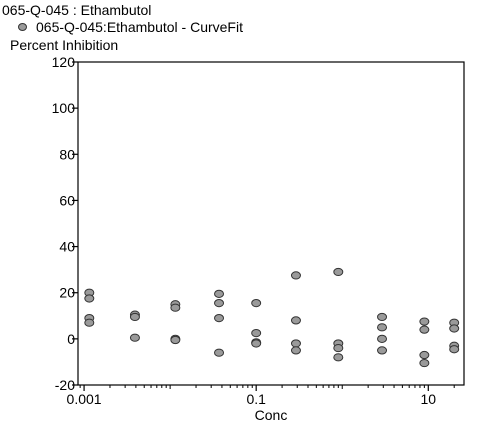 The width and height of the screenshot is (500, 421). I want to click on y-tick-label: 80, so click(67, 154).